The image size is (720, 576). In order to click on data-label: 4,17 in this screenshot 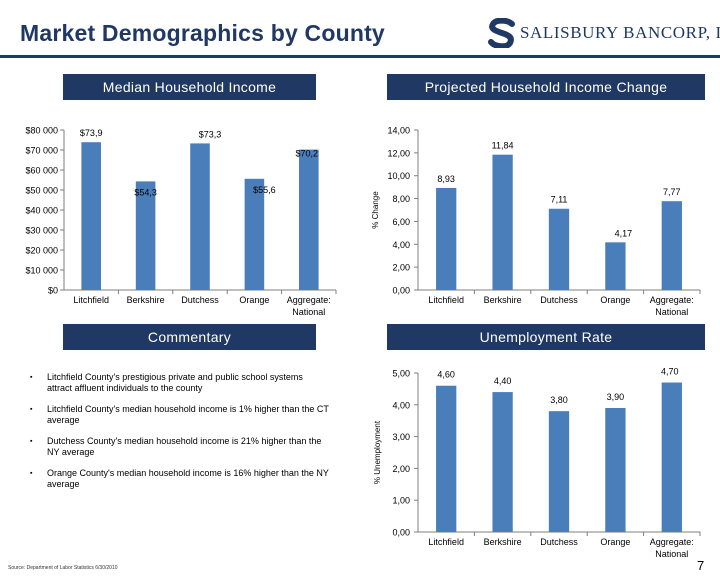, I will do `click(624, 233)`.